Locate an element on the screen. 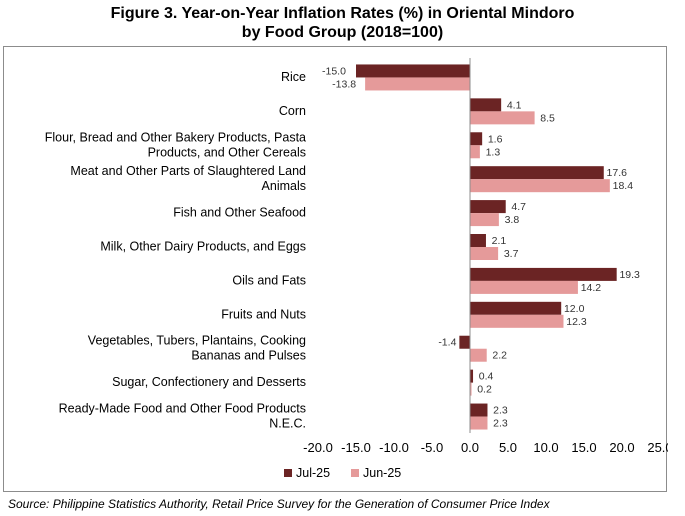 The height and width of the screenshot is (516, 685). data-label-jun-25: 2.2 is located at coordinates (499, 356).